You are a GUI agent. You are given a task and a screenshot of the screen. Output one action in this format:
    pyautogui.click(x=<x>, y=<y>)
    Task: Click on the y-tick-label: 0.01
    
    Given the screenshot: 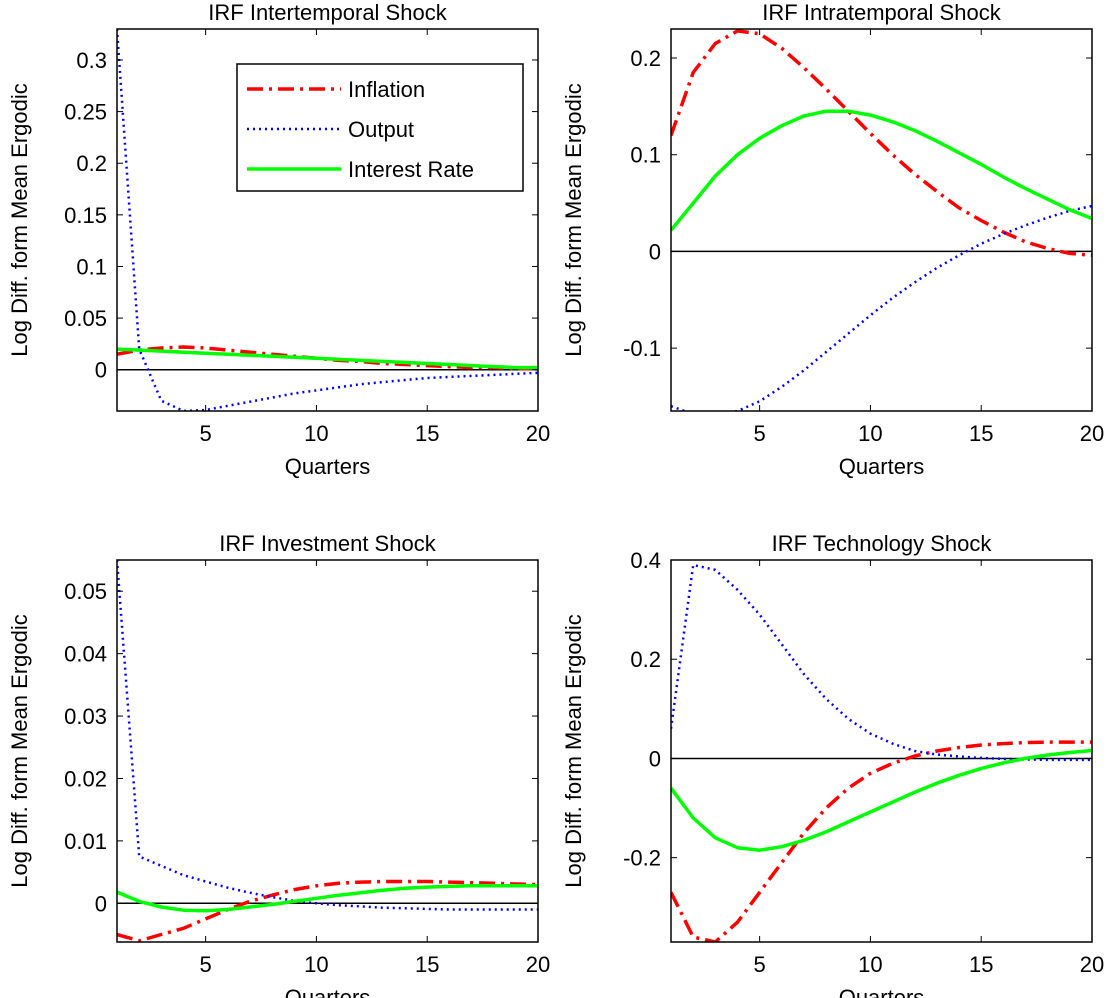 What is the action you would take?
    pyautogui.click(x=85, y=841)
    